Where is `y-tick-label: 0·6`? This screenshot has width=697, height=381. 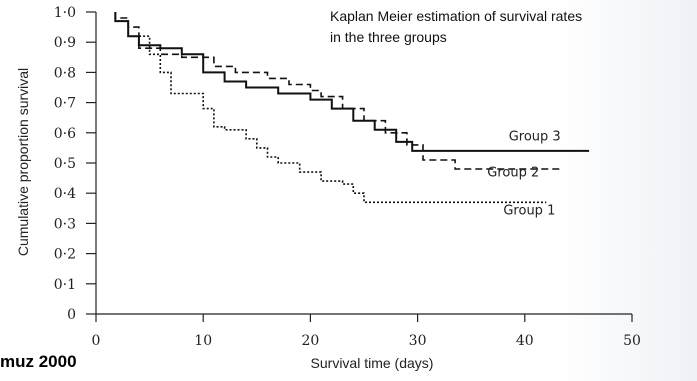 y-tick-label: 0·6 is located at coordinates (65, 134).